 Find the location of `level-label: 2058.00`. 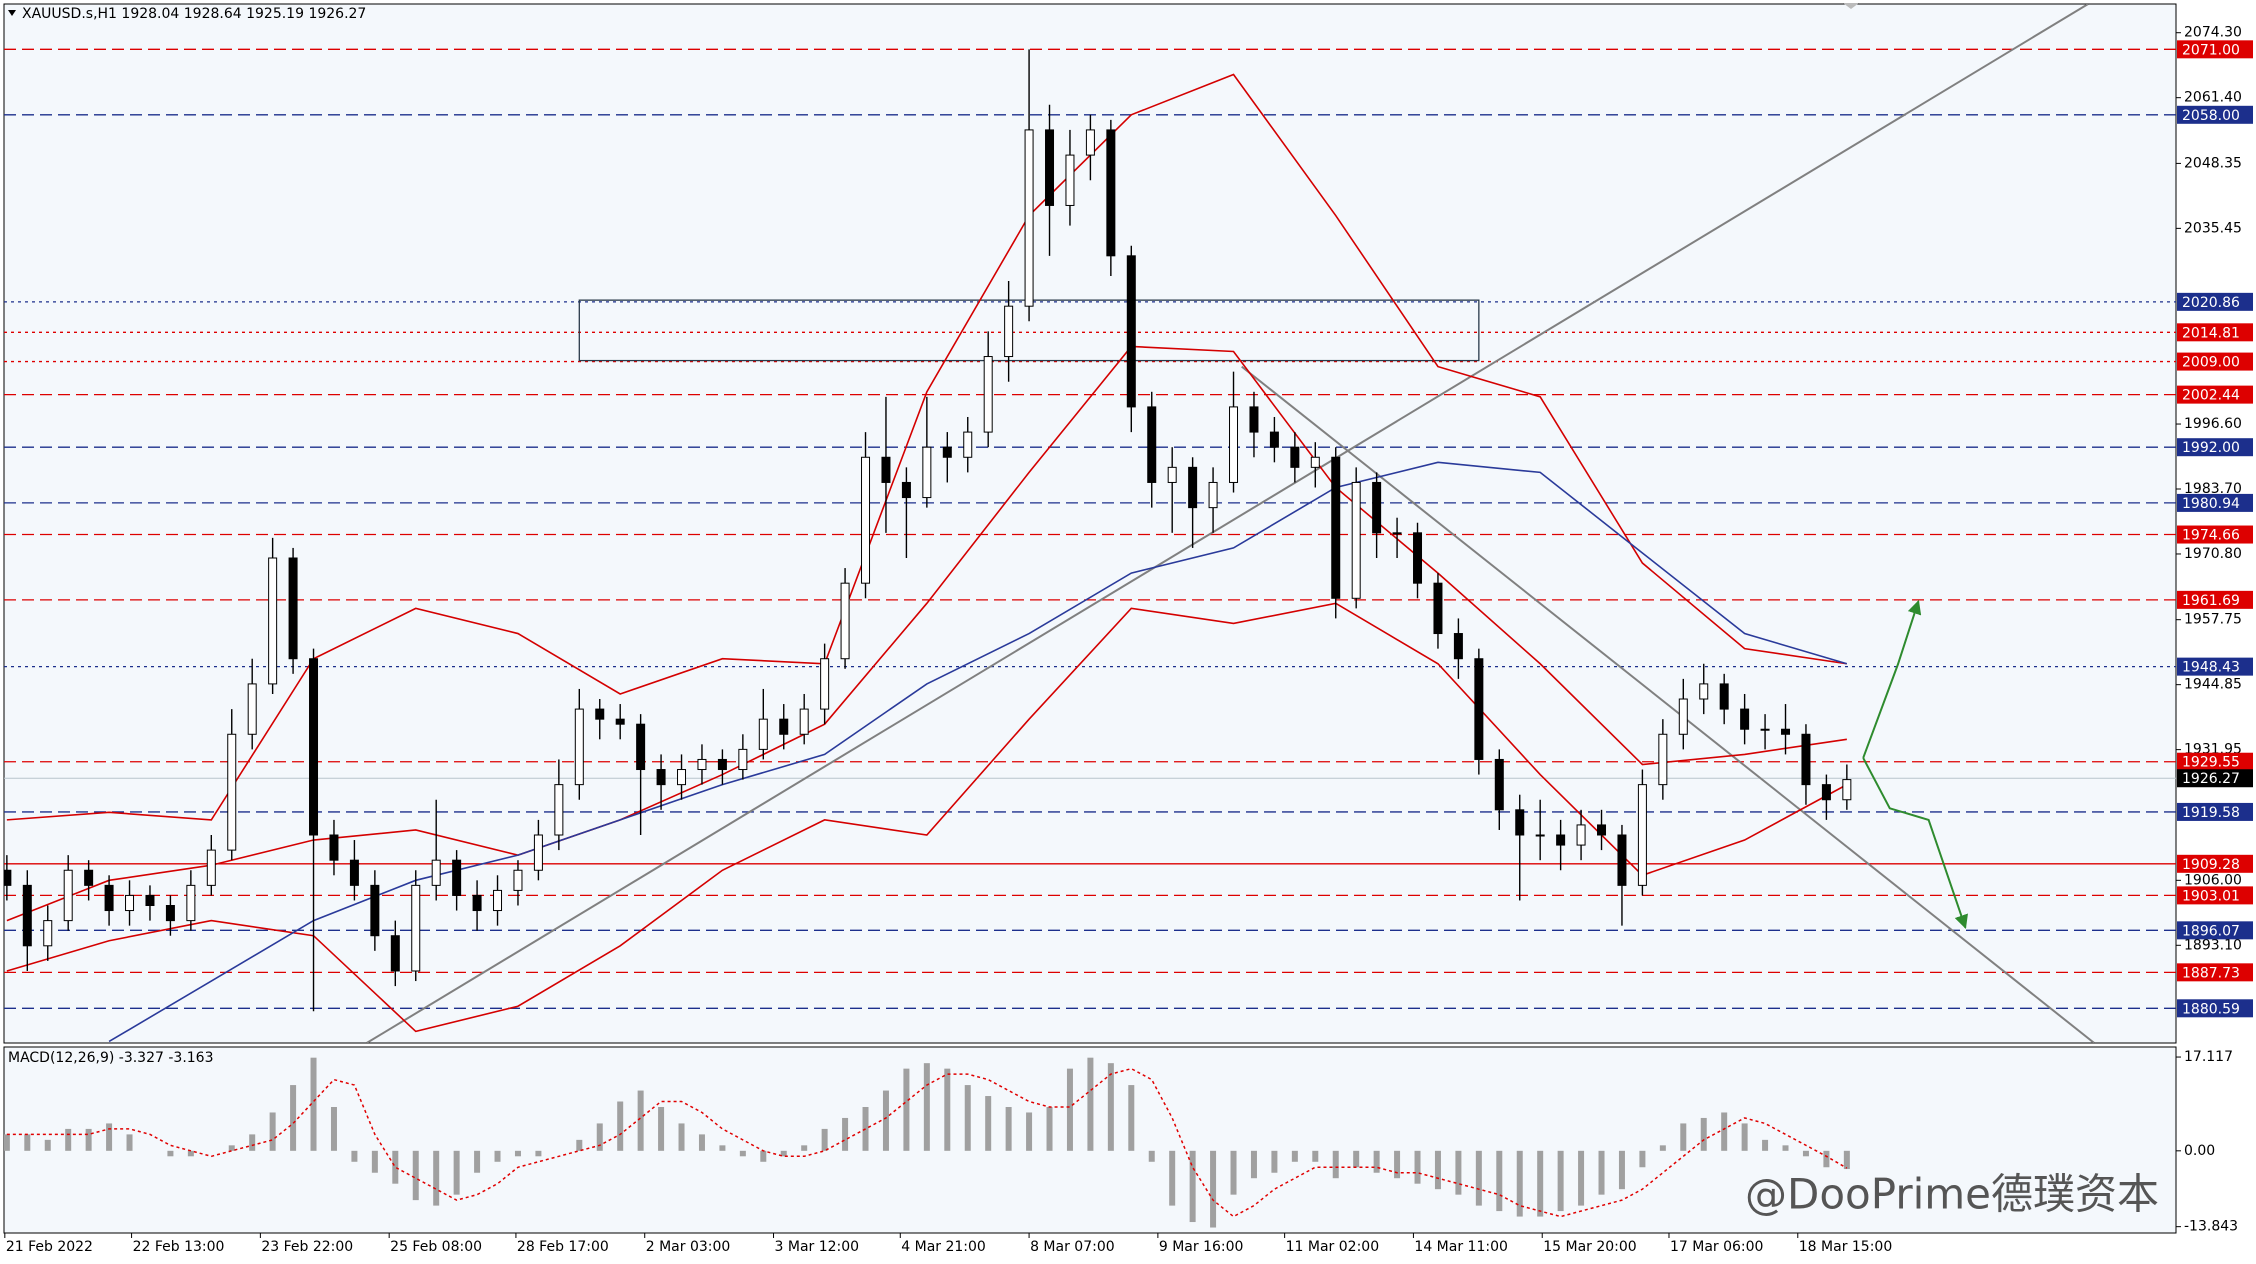

level-label: 2058.00 is located at coordinates (2211, 116).